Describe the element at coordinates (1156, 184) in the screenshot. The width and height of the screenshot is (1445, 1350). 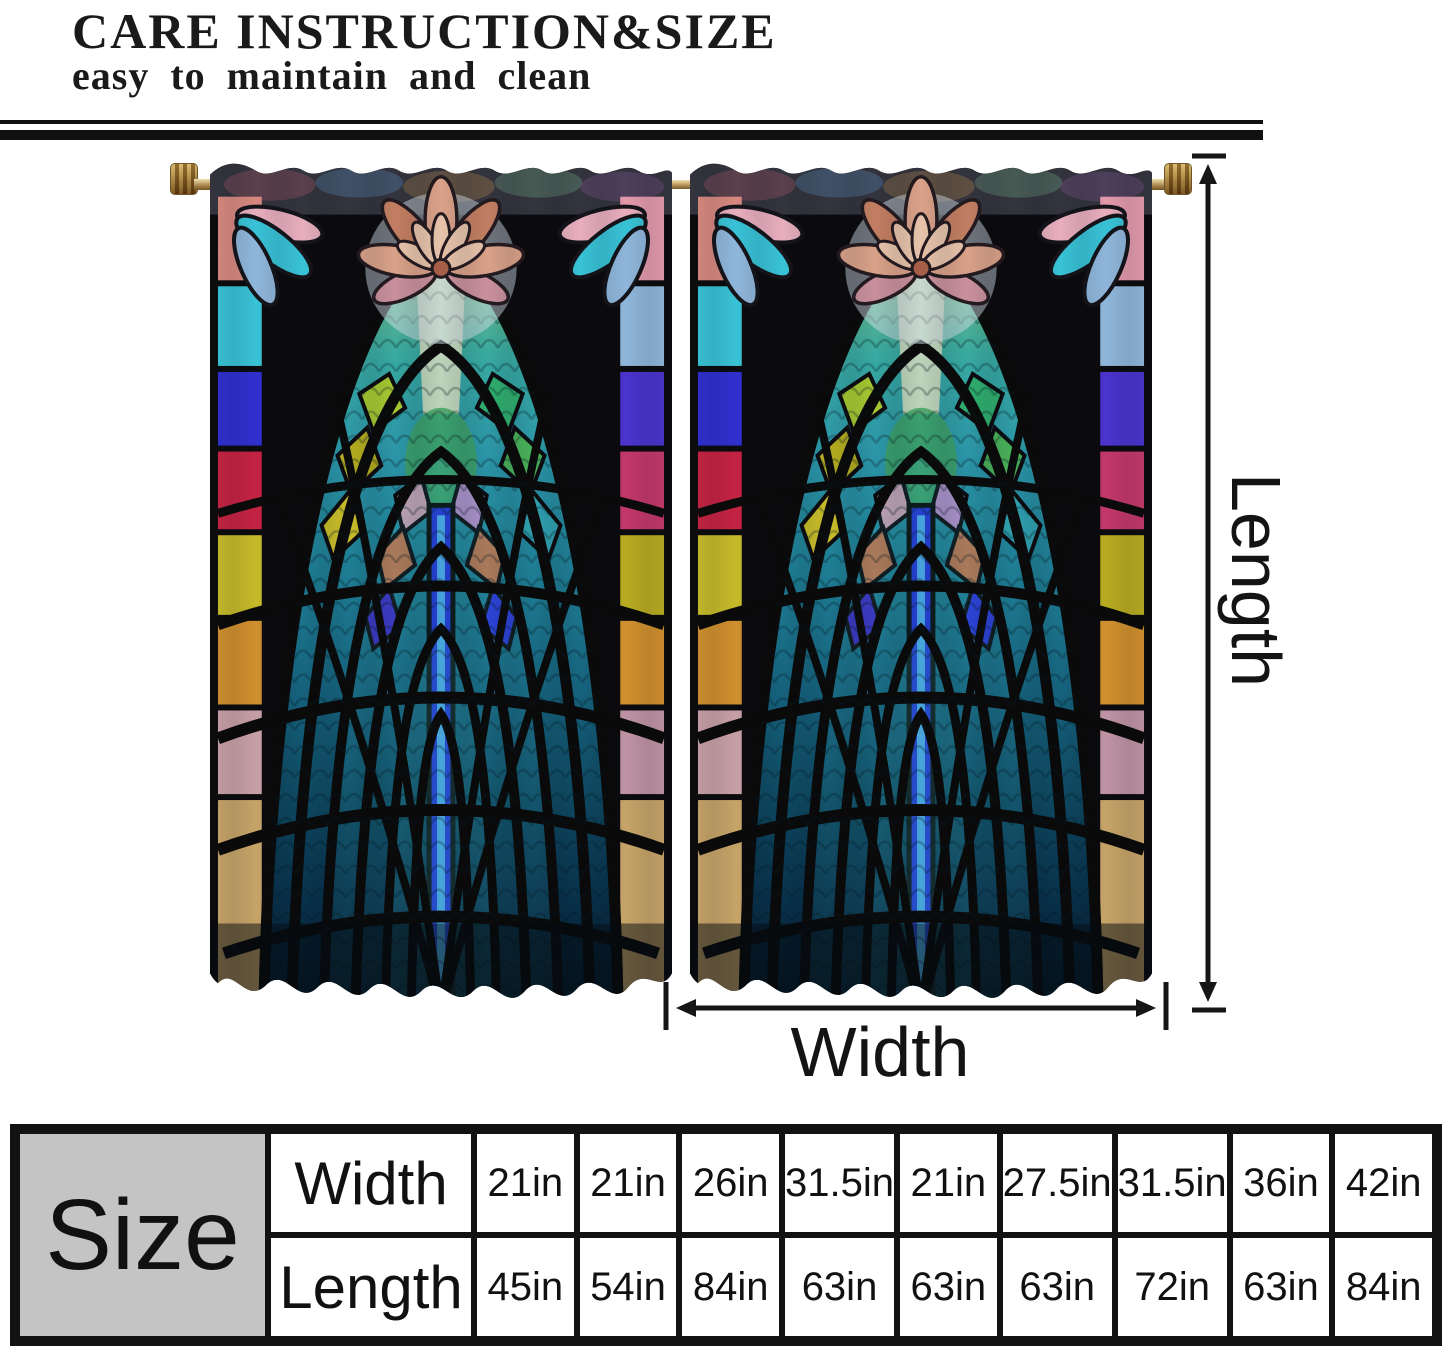
I see `rod-finial-right-shaft` at that location.